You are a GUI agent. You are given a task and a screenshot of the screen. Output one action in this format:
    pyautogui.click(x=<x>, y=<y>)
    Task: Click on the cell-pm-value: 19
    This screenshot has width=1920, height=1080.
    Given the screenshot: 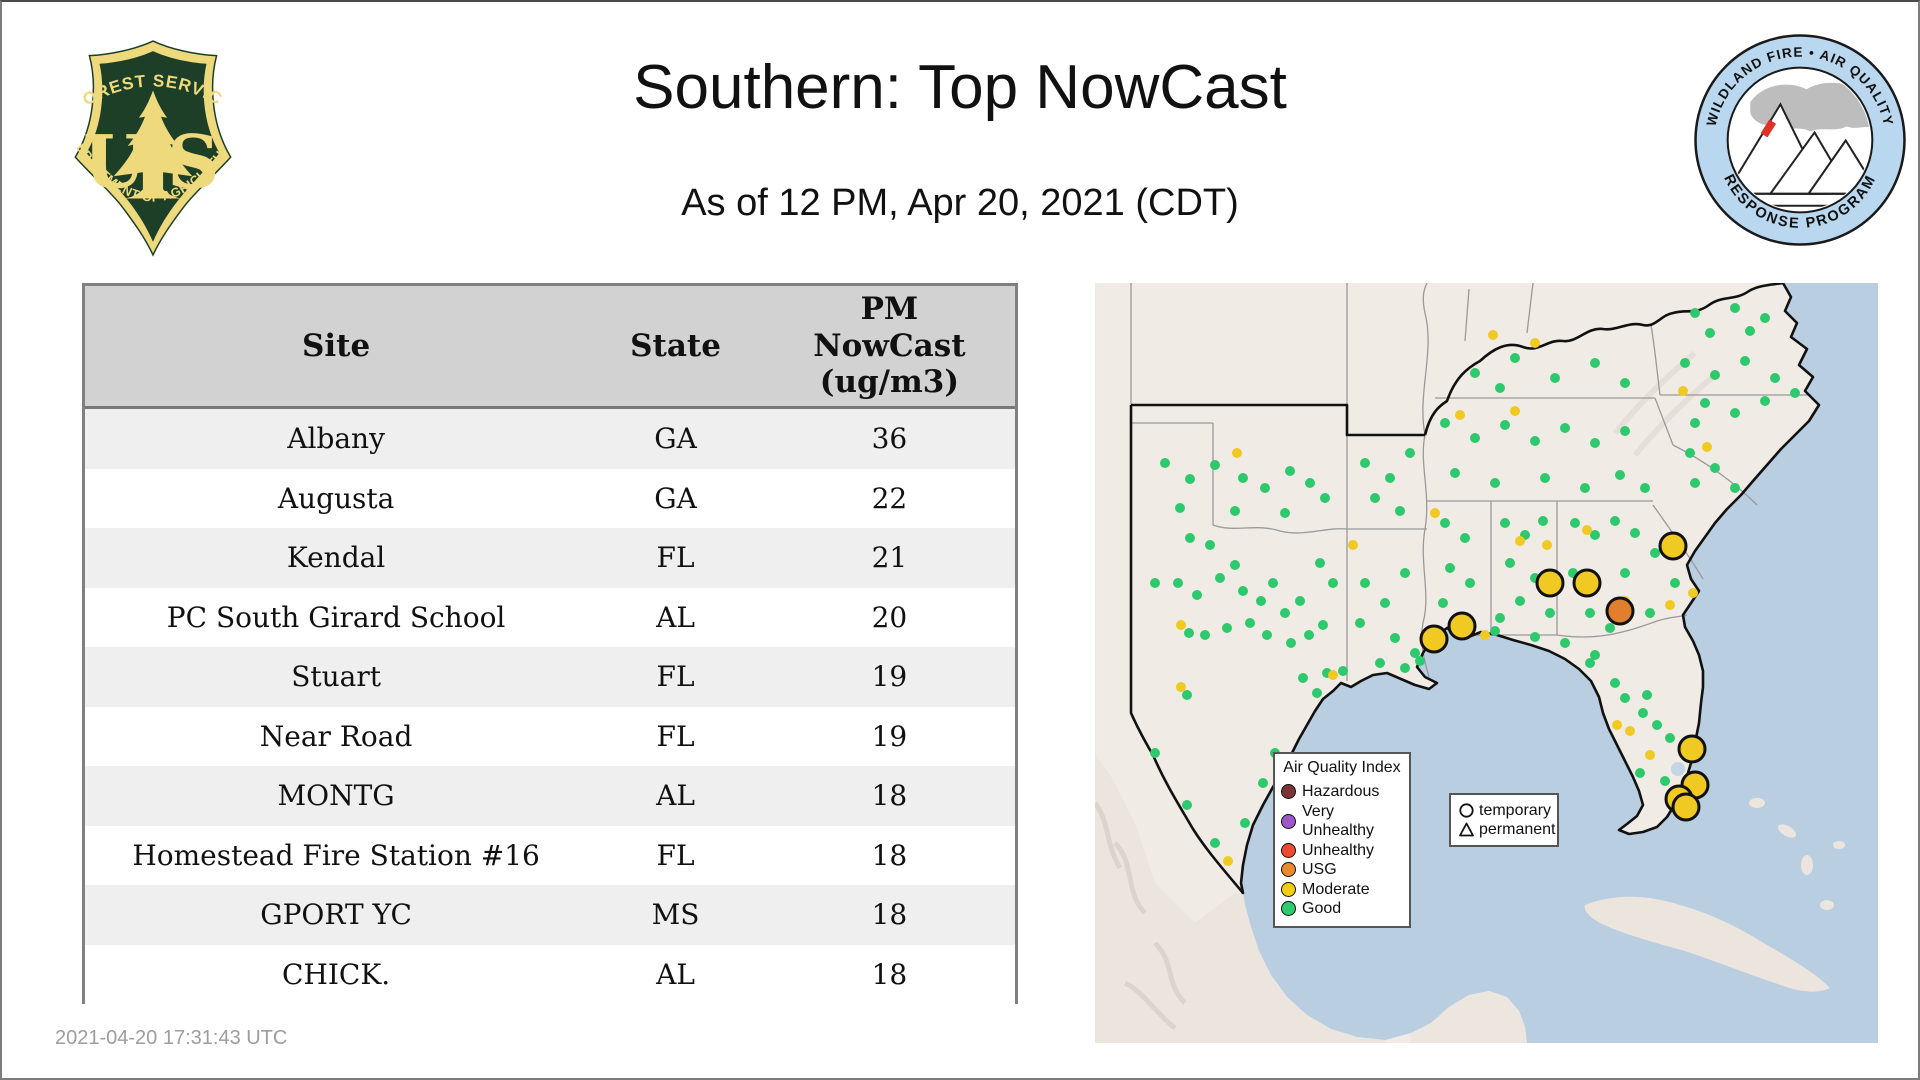 What is the action you would take?
    pyautogui.click(x=889, y=736)
    